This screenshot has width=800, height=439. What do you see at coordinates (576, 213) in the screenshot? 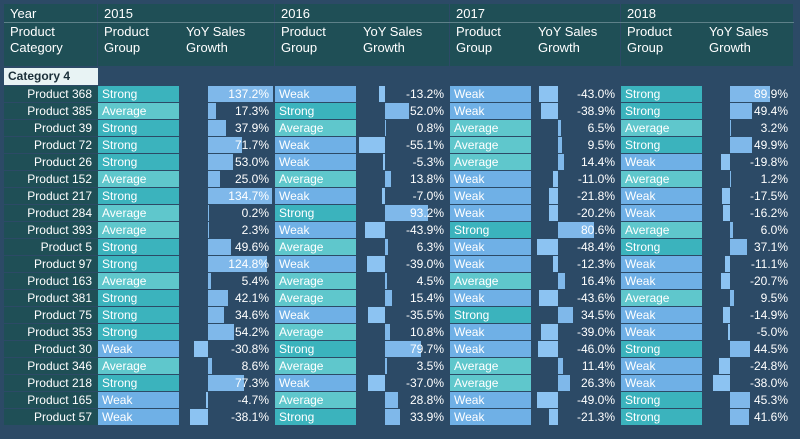
I see `yoy-growth-cell: -20.2%` at bounding box center [576, 213].